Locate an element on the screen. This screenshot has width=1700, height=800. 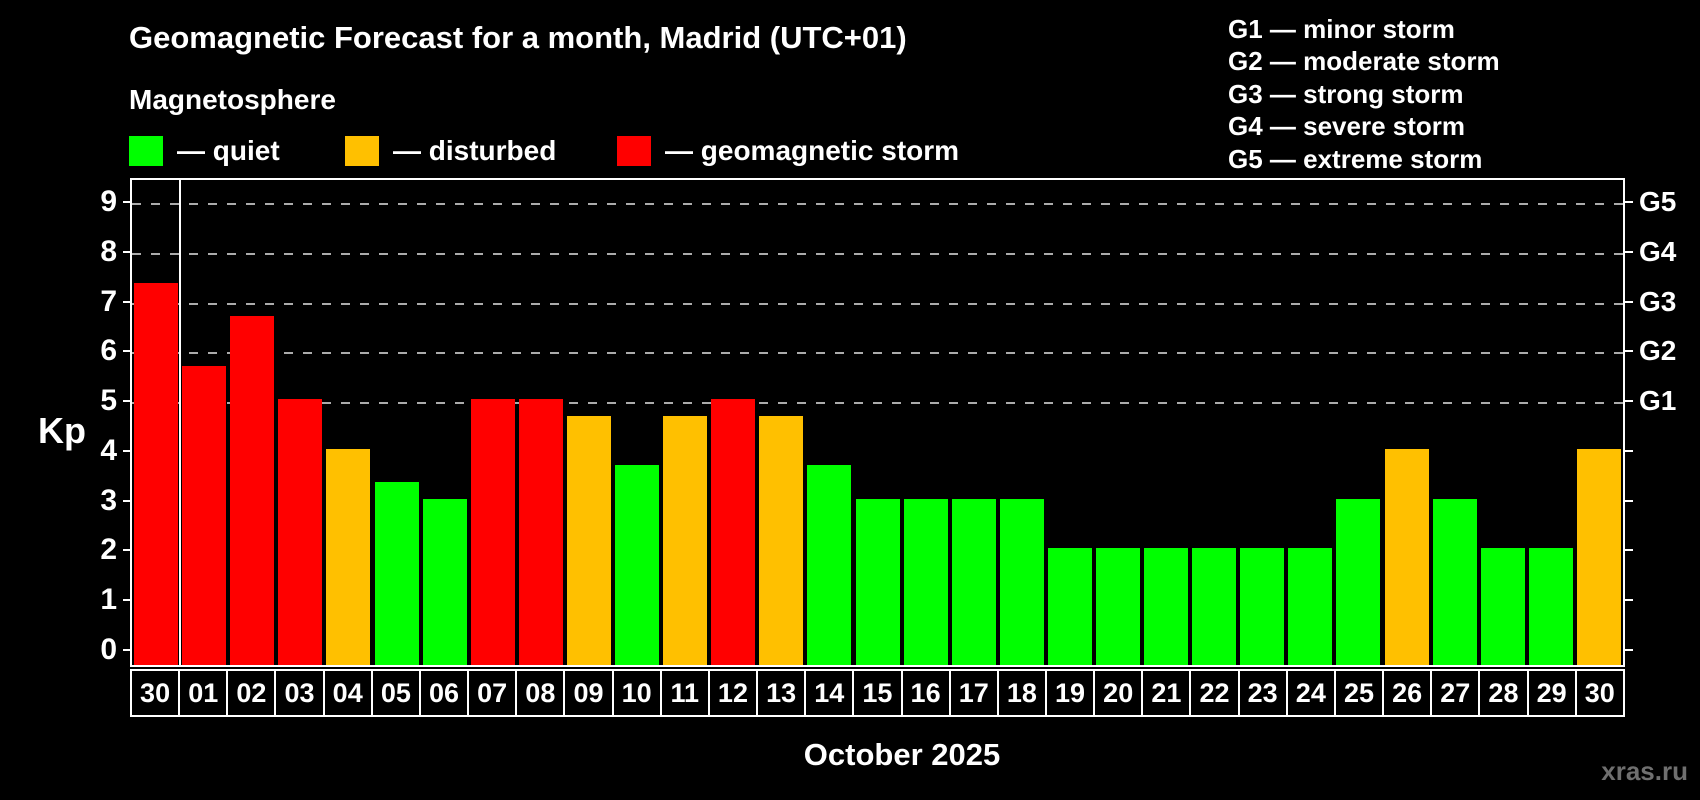
left-tick-kp1 is located at coordinates (126, 600).